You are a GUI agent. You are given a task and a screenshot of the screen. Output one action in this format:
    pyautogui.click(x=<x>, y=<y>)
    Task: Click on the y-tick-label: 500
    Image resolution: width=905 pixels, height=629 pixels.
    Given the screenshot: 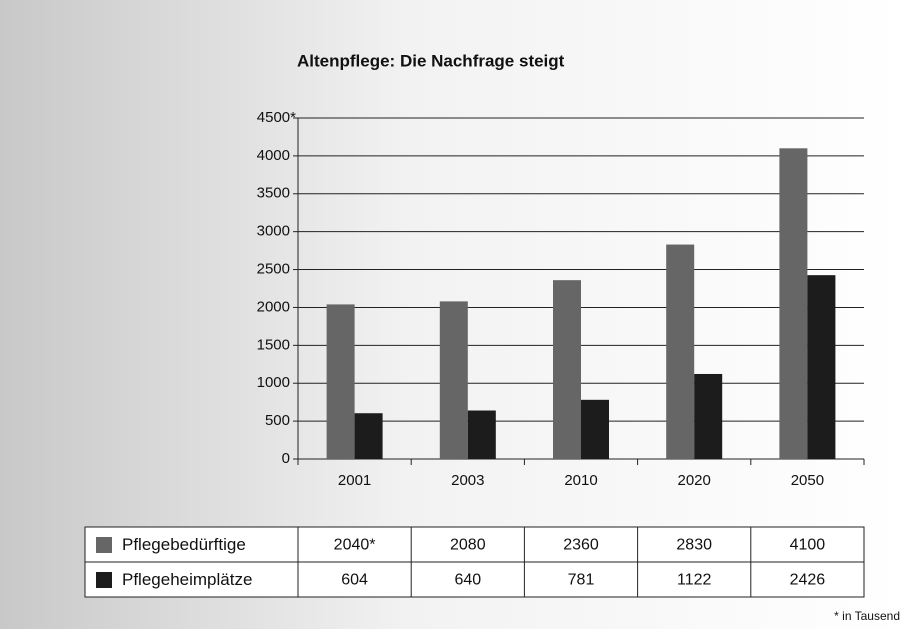 What is the action you would take?
    pyautogui.click(x=277, y=420)
    